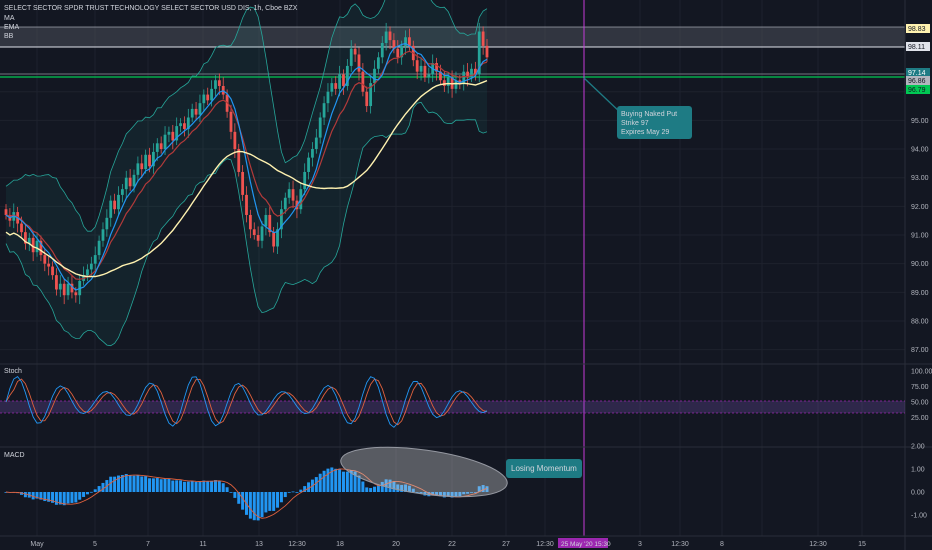 The image size is (932, 550). I want to click on price-badge-label: 96.86, so click(917, 81).